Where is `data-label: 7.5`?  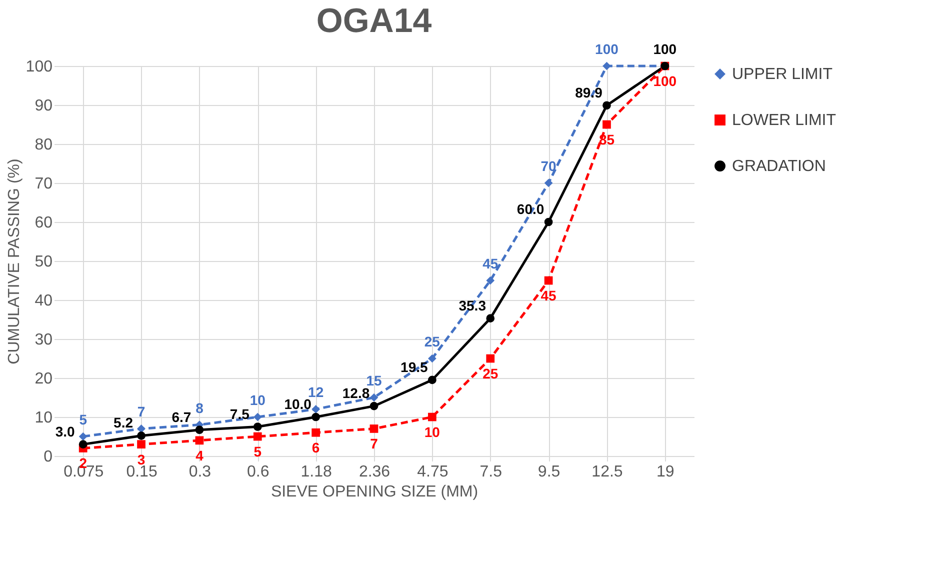
data-label: 7.5 is located at coordinates (240, 414).